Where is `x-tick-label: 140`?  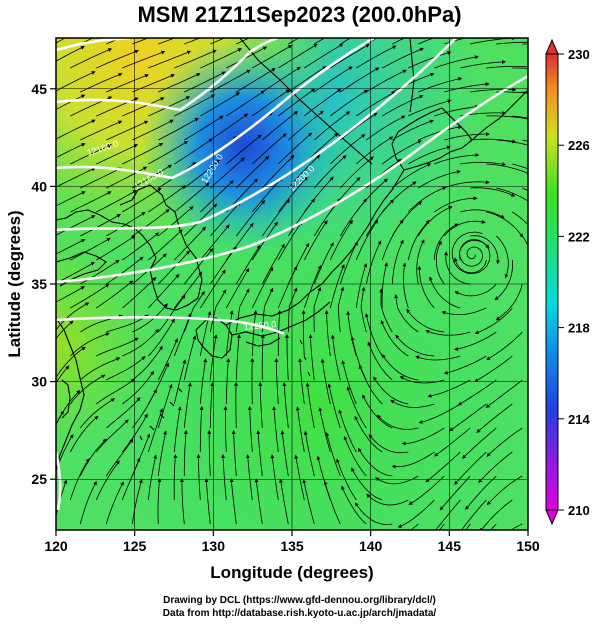 x-tick-label: 140 is located at coordinates (371, 546).